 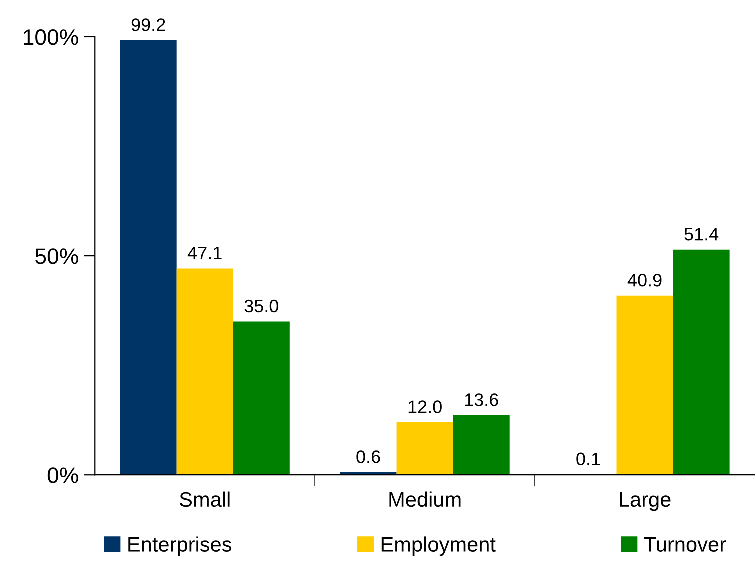 What do you see at coordinates (481, 400) in the screenshot?
I see `data-label: 13.6` at bounding box center [481, 400].